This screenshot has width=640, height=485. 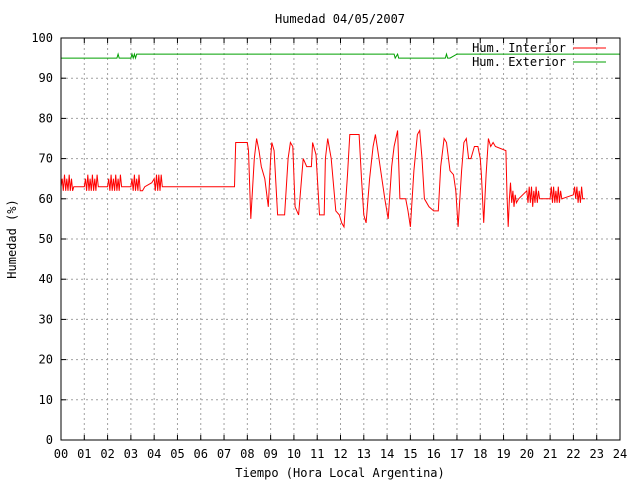 I want to click on x-tick-label: 04, so click(x=154, y=454).